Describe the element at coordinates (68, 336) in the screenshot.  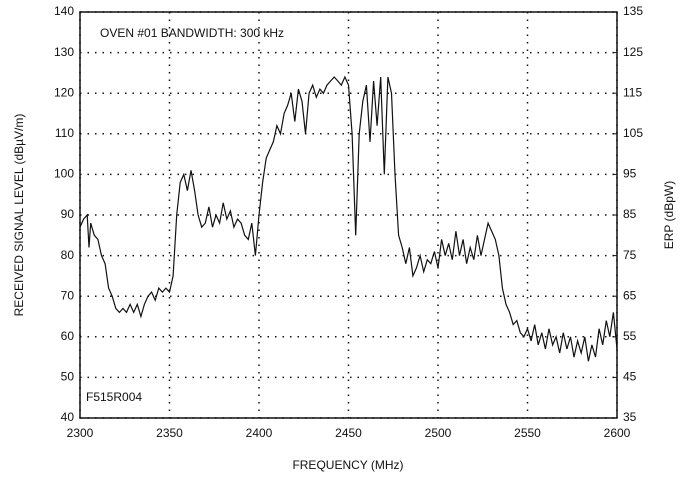
I see `y-tick-label: 60` at that location.